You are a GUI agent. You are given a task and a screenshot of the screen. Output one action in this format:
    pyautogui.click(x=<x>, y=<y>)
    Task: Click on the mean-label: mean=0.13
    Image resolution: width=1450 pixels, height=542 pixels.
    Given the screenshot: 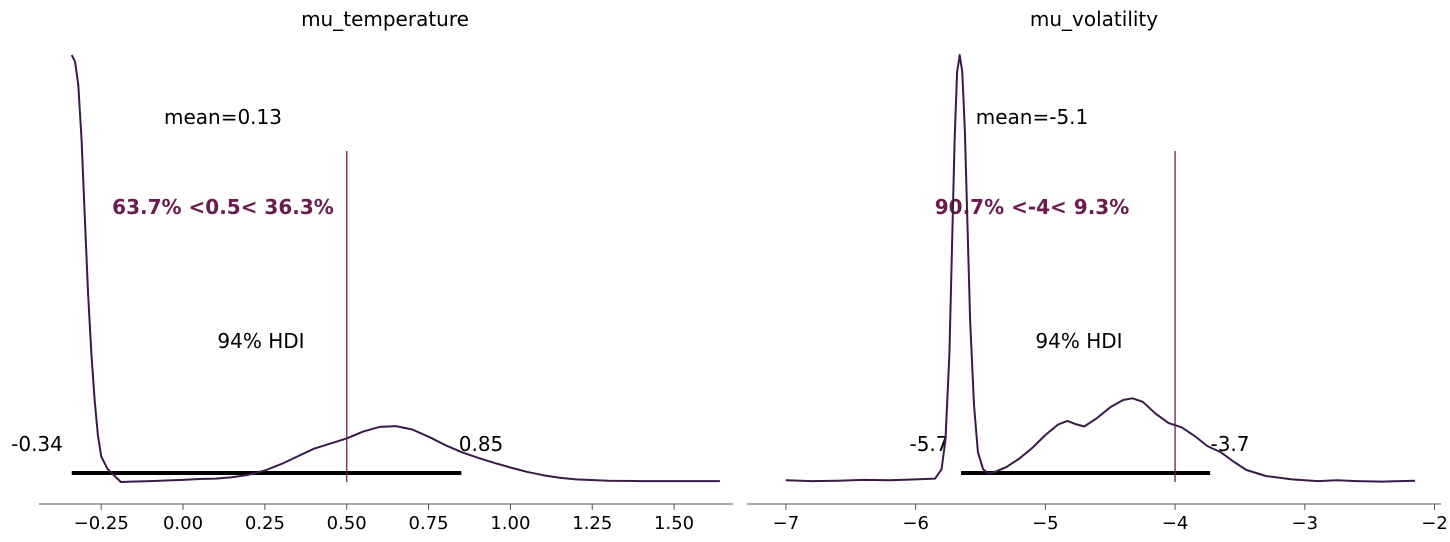 What is the action you would take?
    pyautogui.click(x=223, y=117)
    